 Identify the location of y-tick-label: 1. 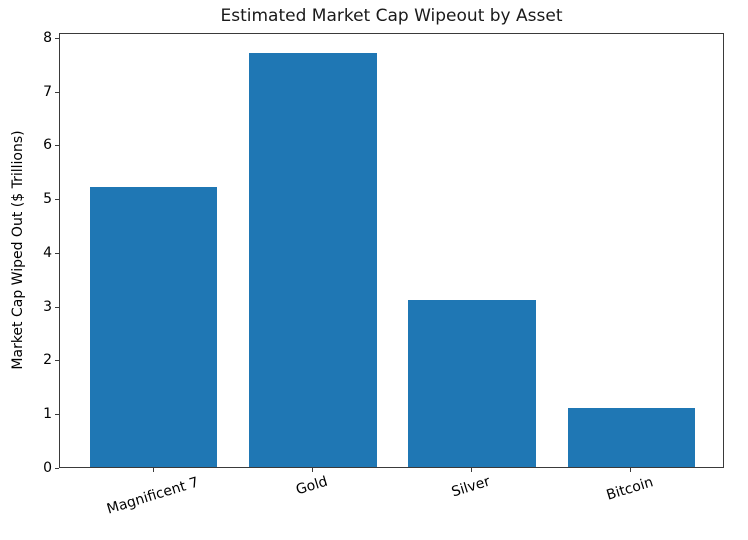
(47, 414).